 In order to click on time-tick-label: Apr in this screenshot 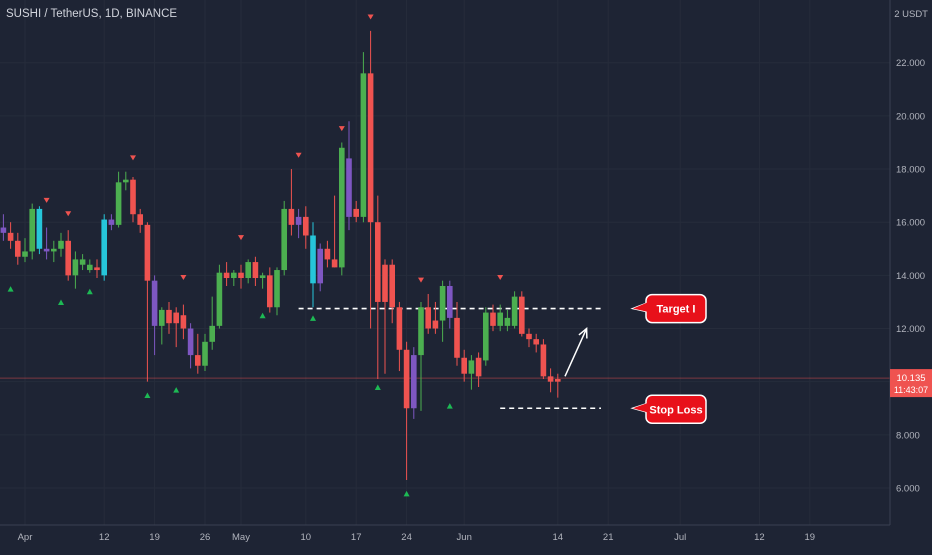, I will do `click(25, 537)`.